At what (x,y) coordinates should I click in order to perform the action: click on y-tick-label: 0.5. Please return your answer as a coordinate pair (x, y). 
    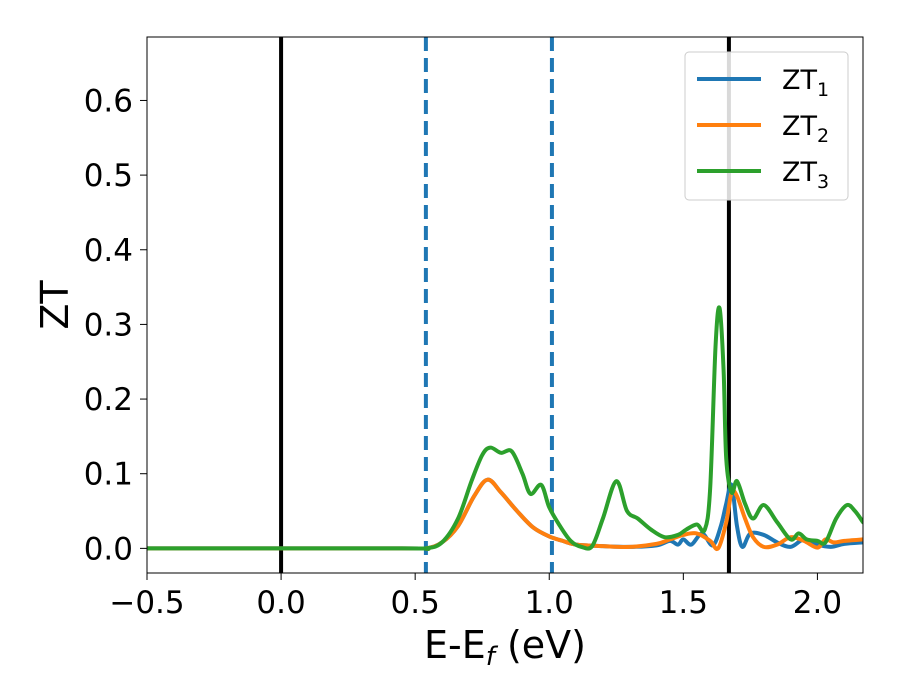
    Looking at the image, I should click on (108, 176).